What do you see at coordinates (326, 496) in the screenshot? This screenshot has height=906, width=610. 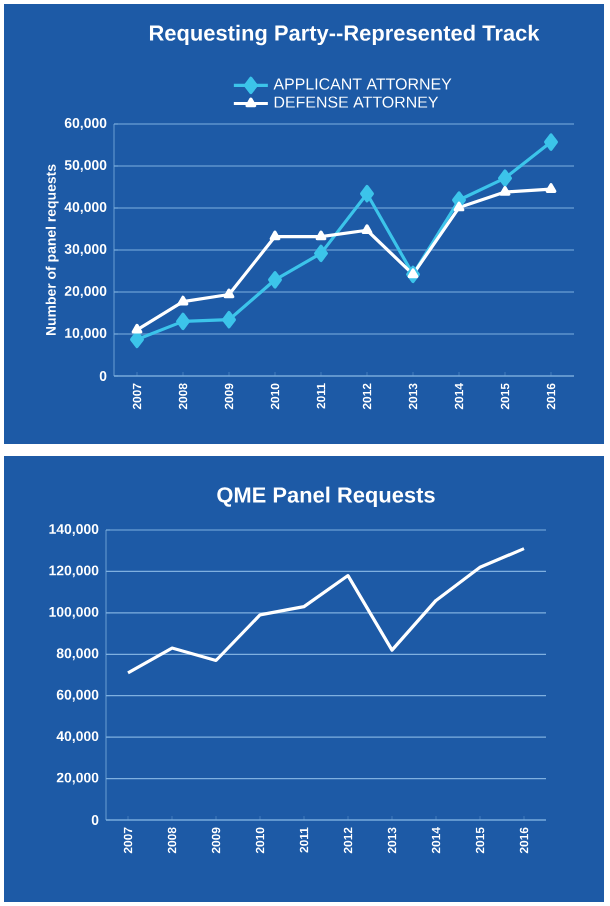 I see `chart-title: QME Panel Requests` at bounding box center [326, 496].